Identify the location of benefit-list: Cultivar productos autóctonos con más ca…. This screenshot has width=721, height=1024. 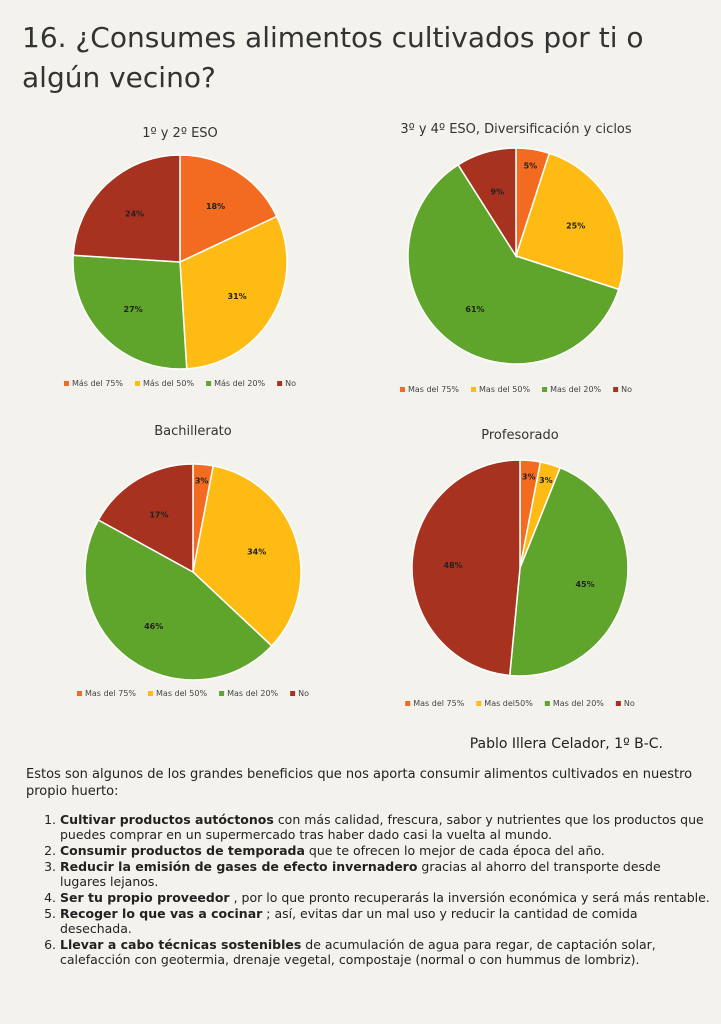
(374, 890).